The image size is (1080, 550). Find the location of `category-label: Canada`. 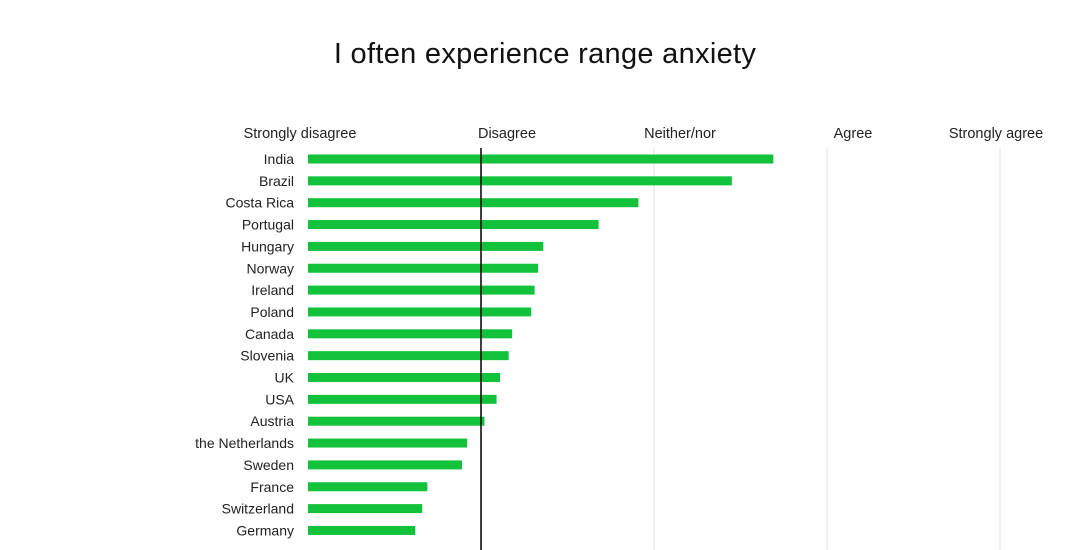

category-label: Canada is located at coordinates (269, 334).